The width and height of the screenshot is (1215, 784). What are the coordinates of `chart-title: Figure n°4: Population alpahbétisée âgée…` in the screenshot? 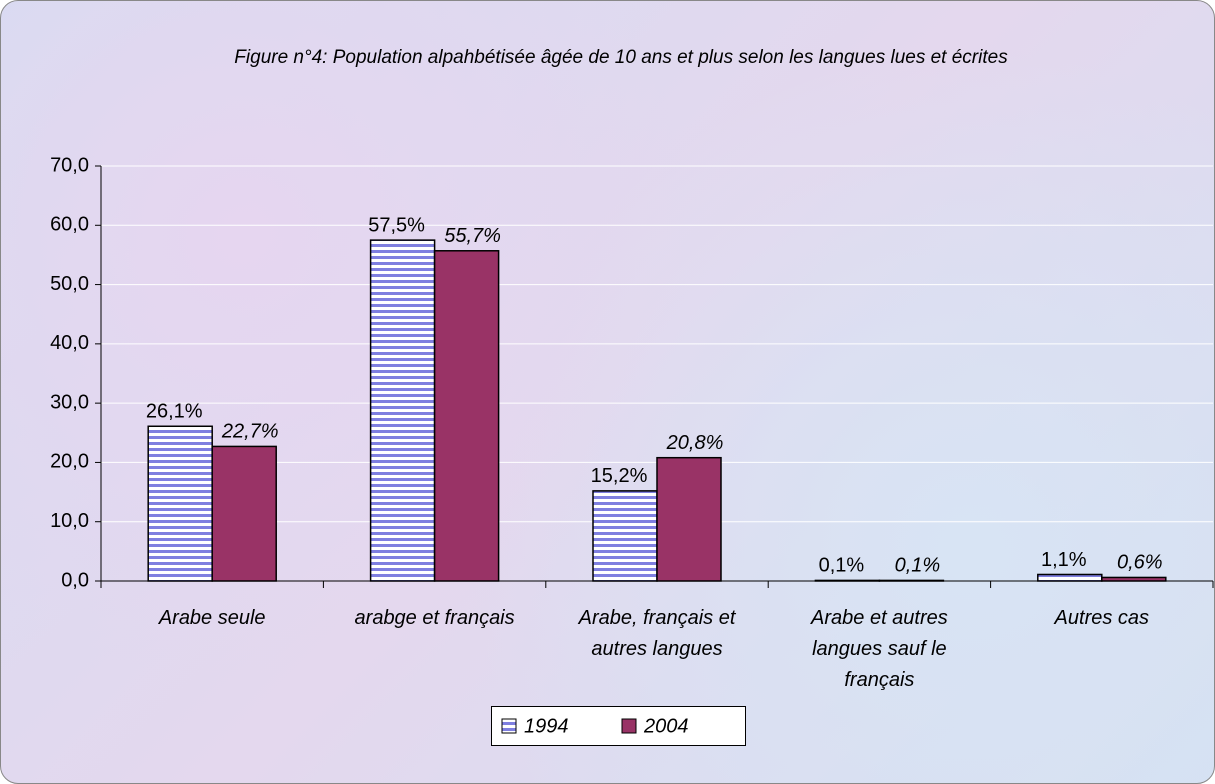 It's located at (621, 57).